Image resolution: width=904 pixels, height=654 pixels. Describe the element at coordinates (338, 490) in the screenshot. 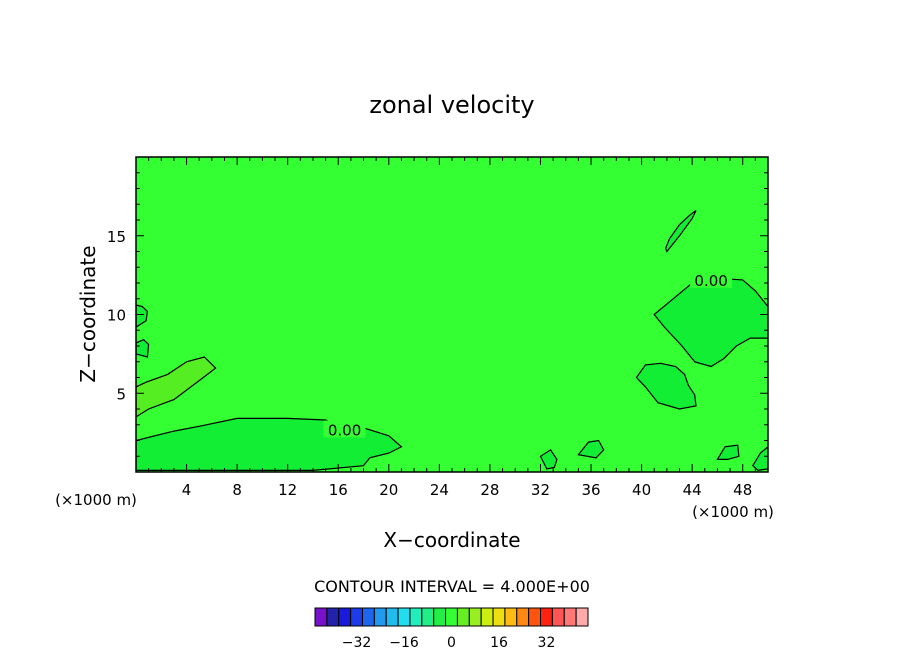

I see `x-tick-label-16: 16` at that location.